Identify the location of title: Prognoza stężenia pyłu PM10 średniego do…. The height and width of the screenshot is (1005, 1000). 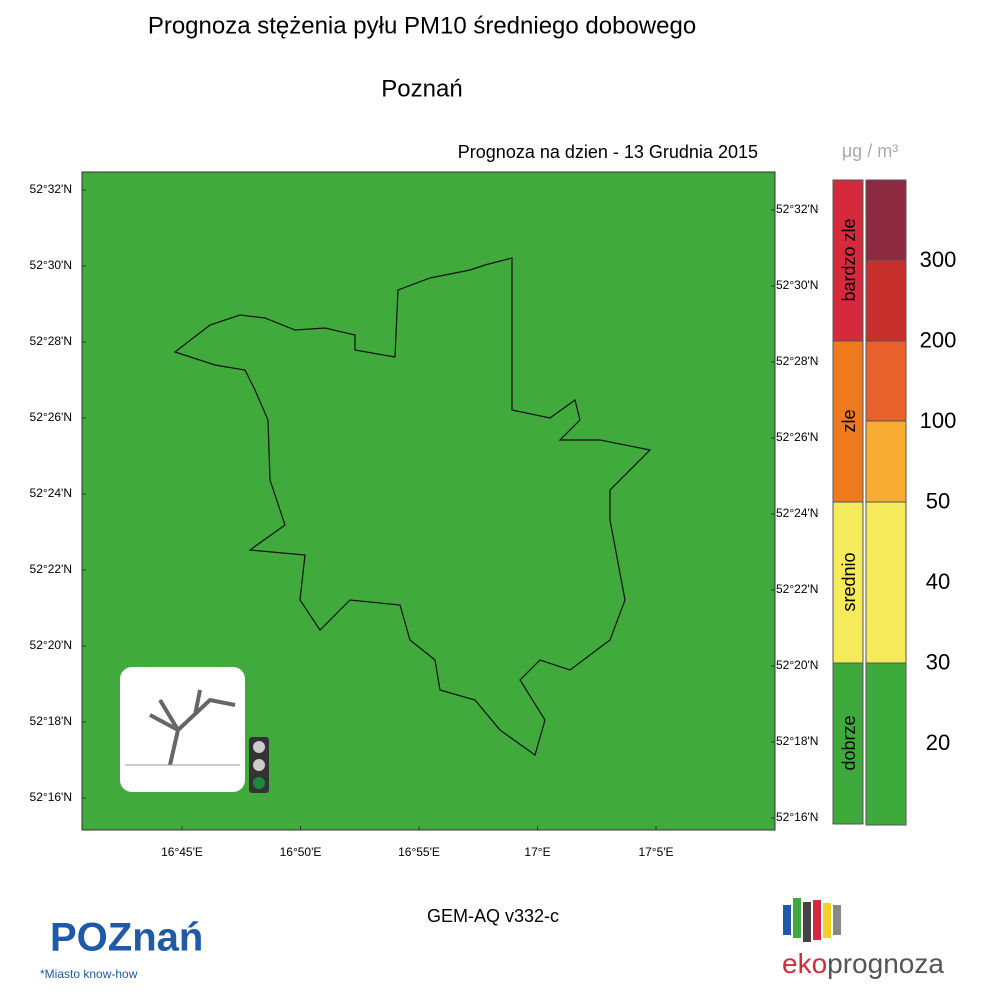
(422, 25).